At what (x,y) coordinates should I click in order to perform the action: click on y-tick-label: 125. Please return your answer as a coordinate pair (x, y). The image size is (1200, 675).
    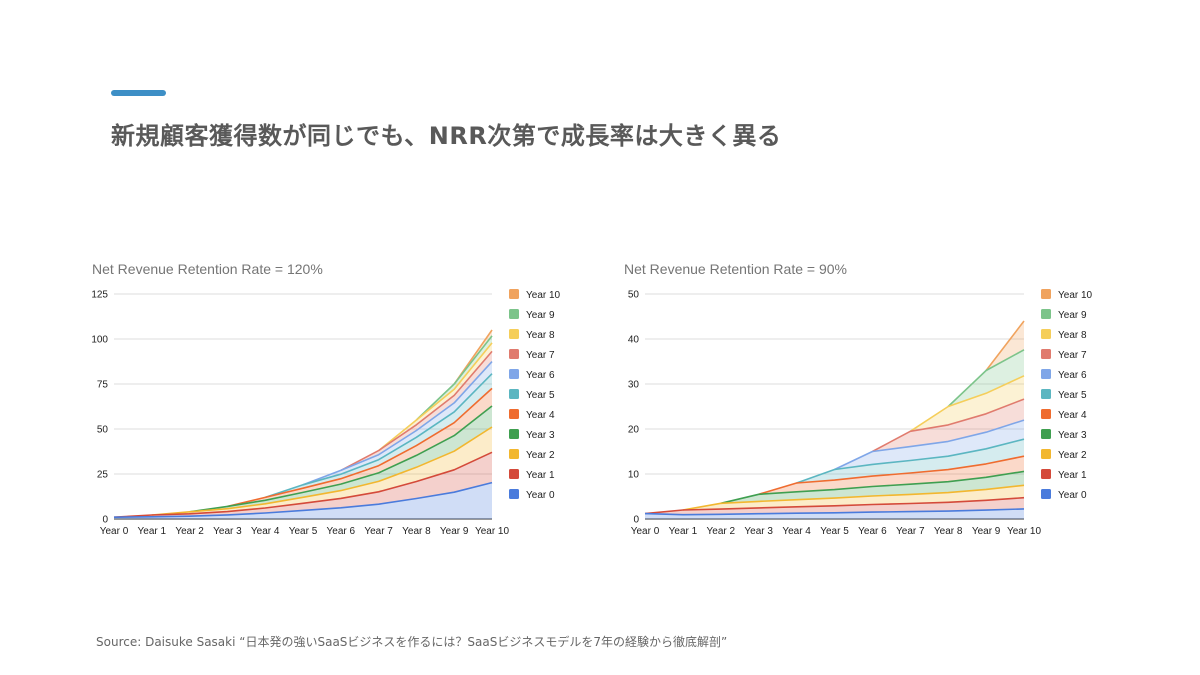
    Looking at the image, I should click on (99, 295).